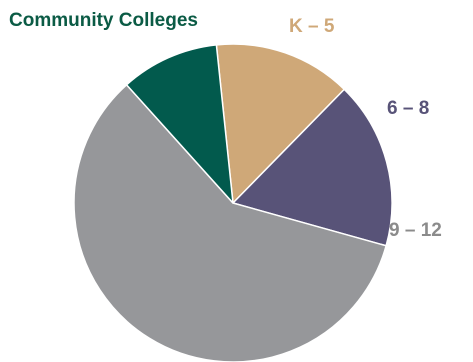 Image resolution: width=473 pixels, height=362 pixels. I want to click on label-9-12: 9 – 12, so click(415, 230).